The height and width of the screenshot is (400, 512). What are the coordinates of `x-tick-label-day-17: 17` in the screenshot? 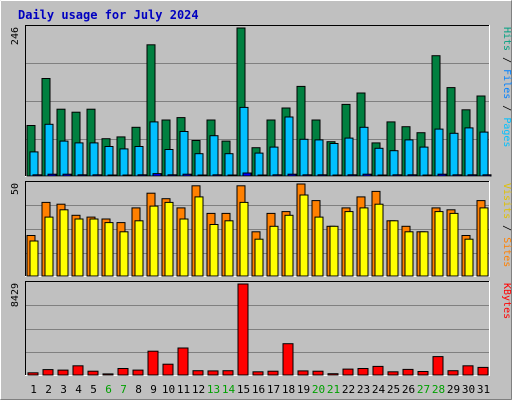 It's located at (273, 389).